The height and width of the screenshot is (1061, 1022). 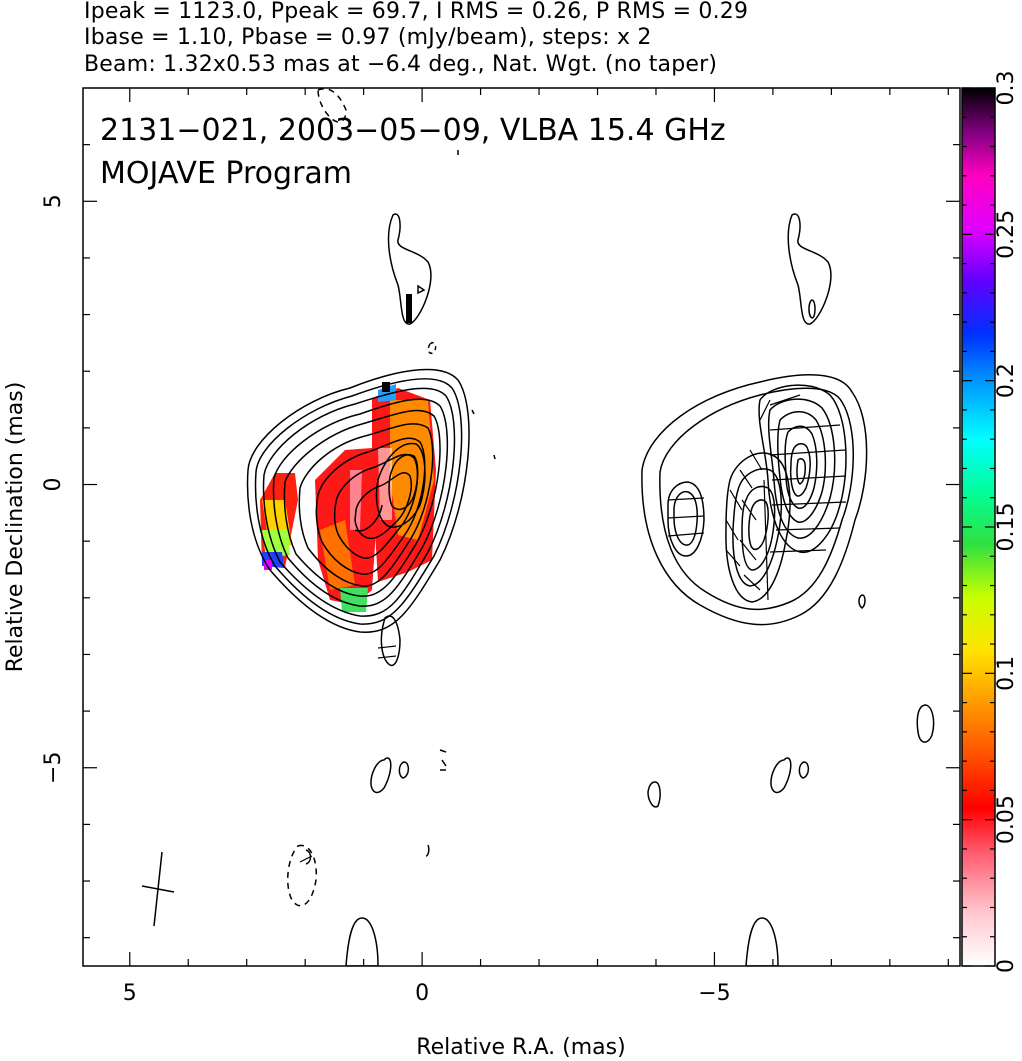 I want to click on colorbar-tick-label: 0, so click(x=1006, y=966).